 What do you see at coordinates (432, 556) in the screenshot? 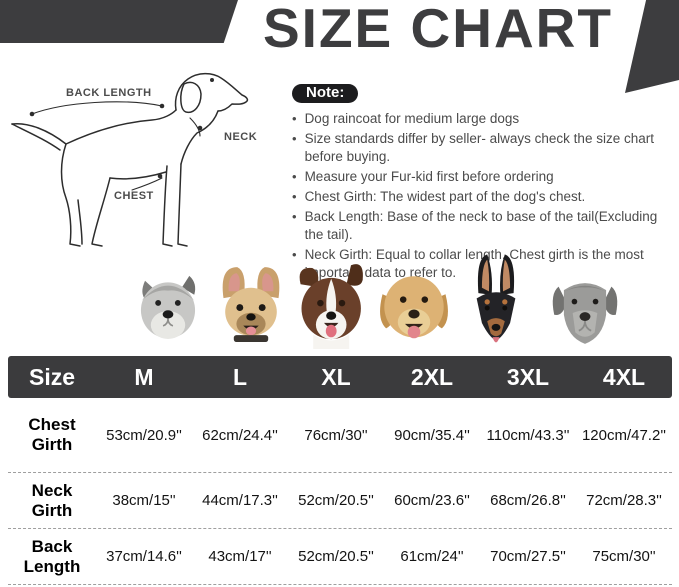
I see `cell-value: 61cm/24''` at bounding box center [432, 556].